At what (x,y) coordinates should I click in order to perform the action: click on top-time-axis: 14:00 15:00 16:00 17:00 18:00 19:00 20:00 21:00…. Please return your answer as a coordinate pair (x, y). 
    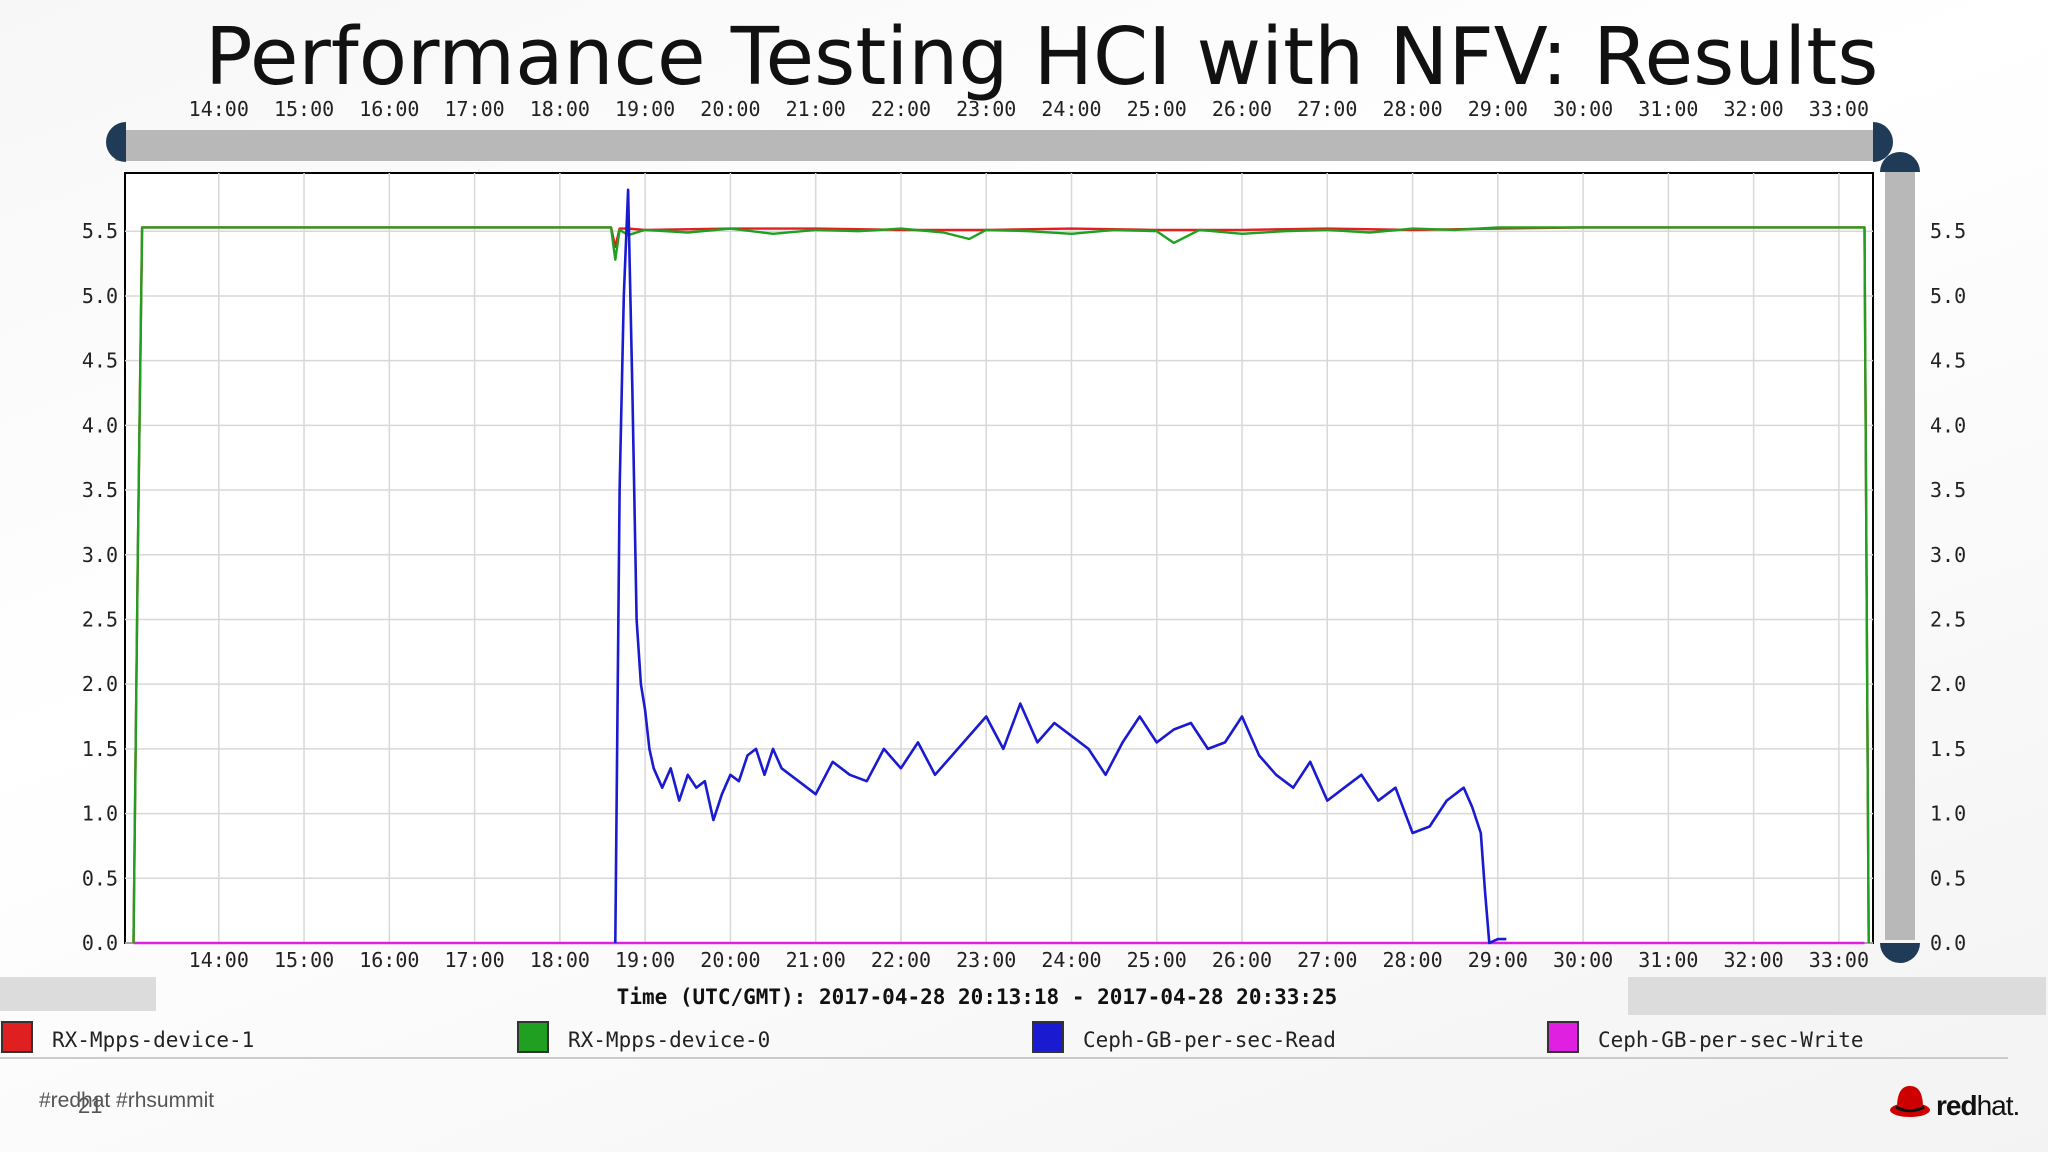
    Looking at the image, I should click on (1029, 109).